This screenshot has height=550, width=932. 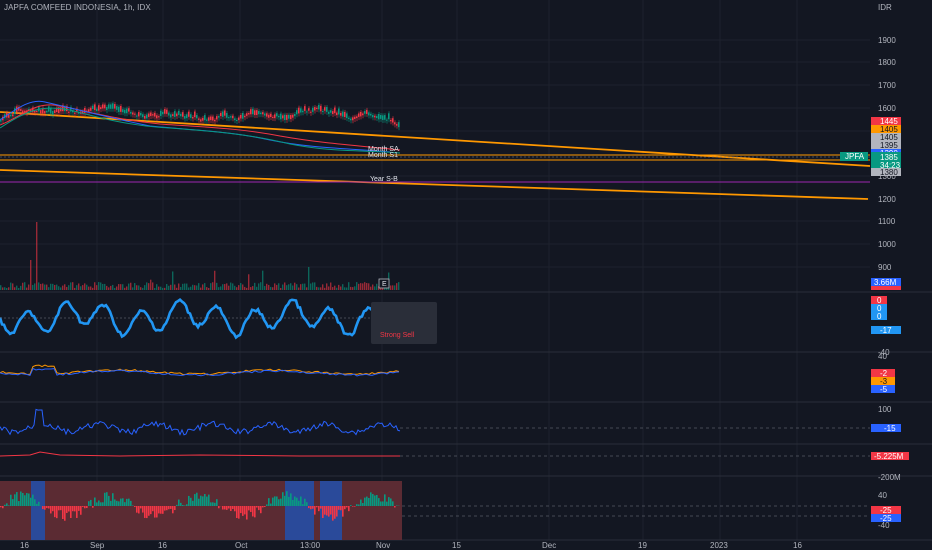 I want to click on osc2-axis-label: 40, so click(x=882, y=356).